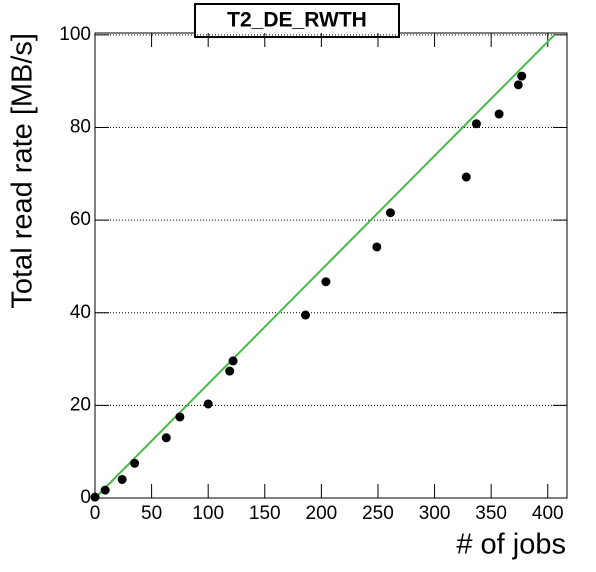 Image resolution: width=596 pixels, height=572 pixels. I want to click on y-tick-label: 20, so click(80, 404).